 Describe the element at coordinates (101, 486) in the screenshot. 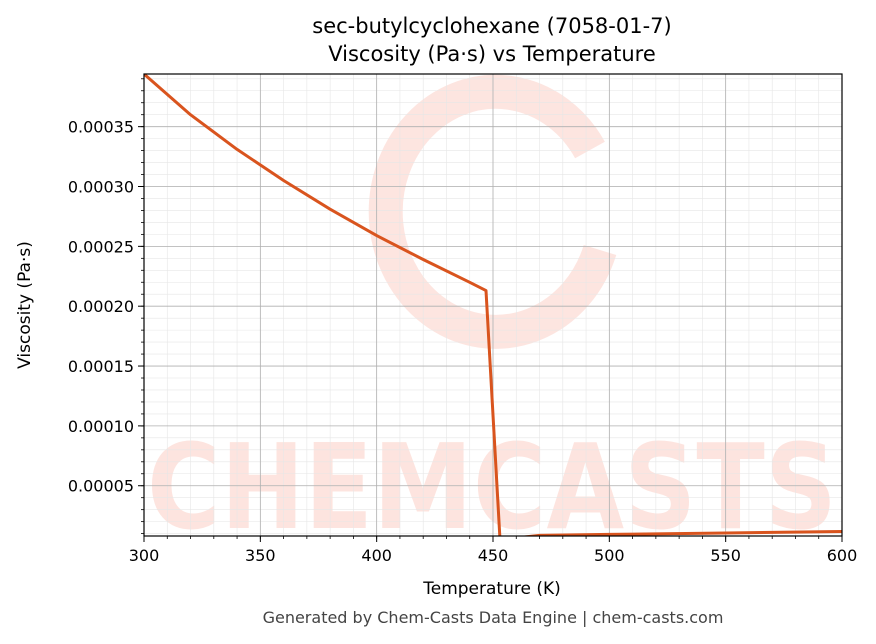

I see `y-tick-label: 0.00005` at that location.